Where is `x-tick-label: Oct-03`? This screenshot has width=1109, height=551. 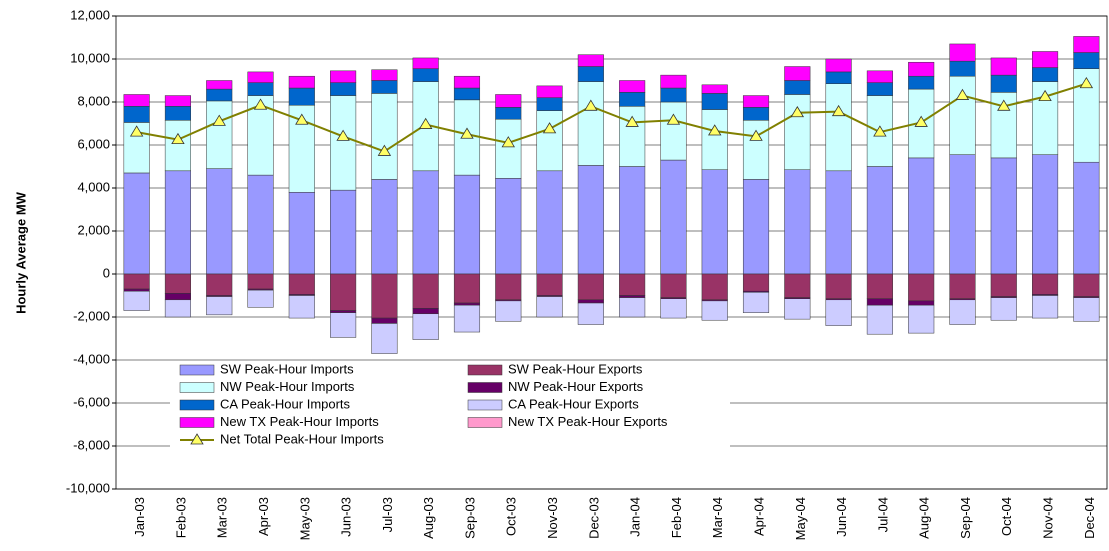 x-tick-label: Oct-03 is located at coordinates (511, 516).